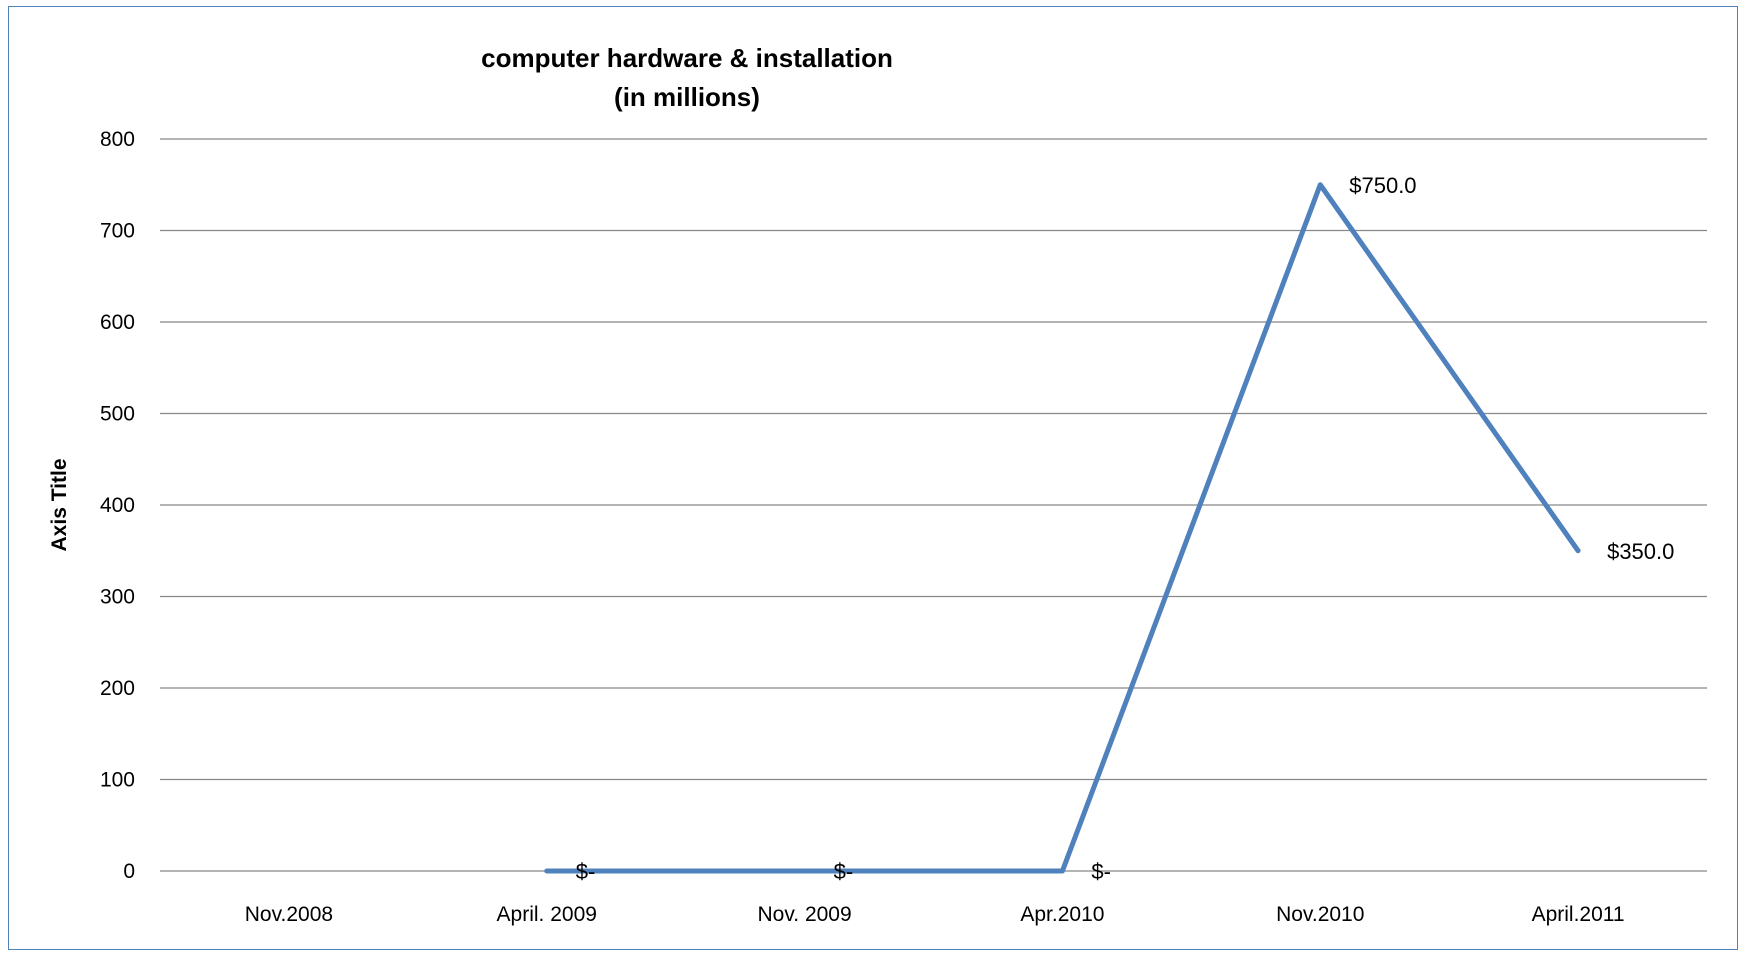  I want to click on data-label-2: $-, so click(586, 871).